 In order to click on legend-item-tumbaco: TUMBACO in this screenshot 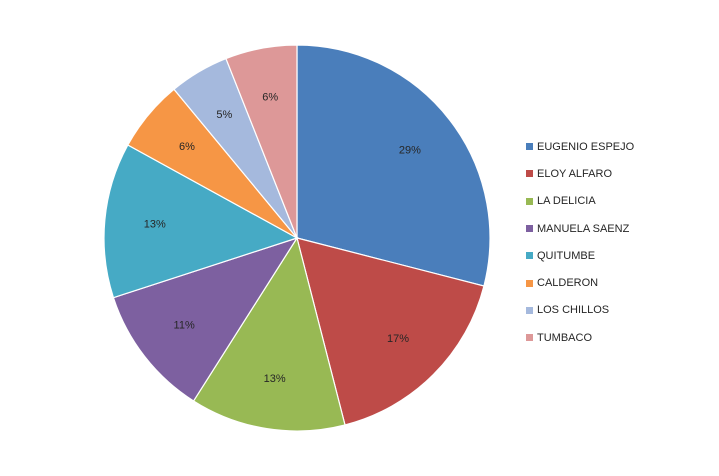, I will do `click(580, 337)`.